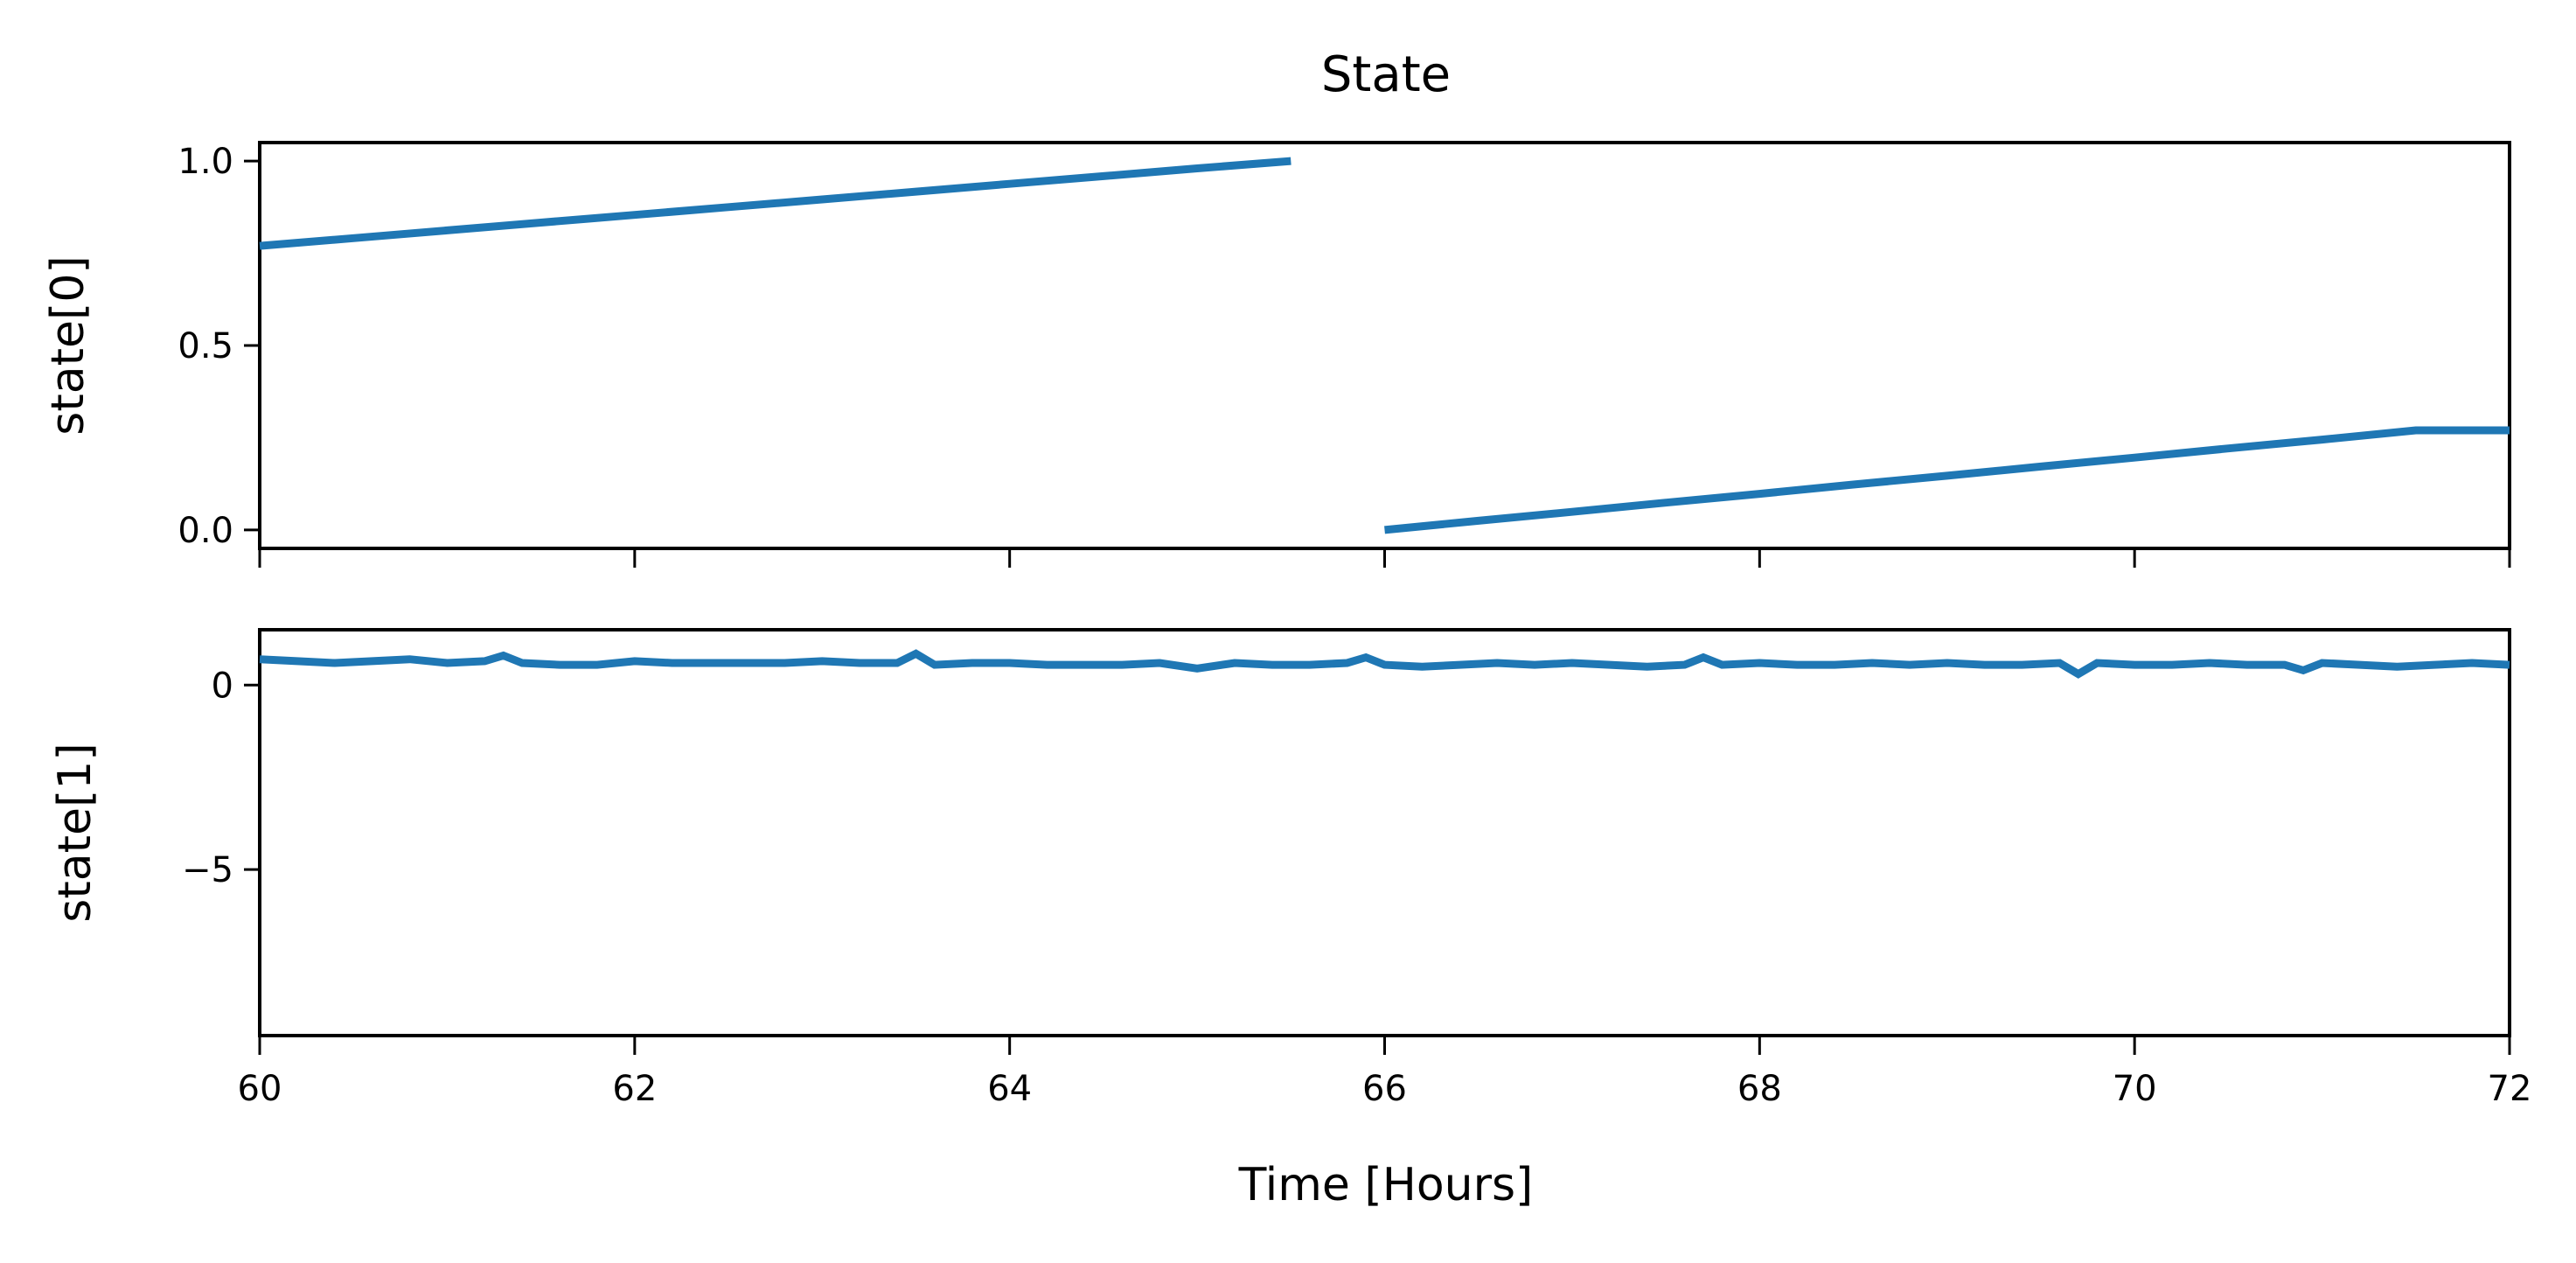  I want to click on y-axis-label: state[1], so click(75, 832).